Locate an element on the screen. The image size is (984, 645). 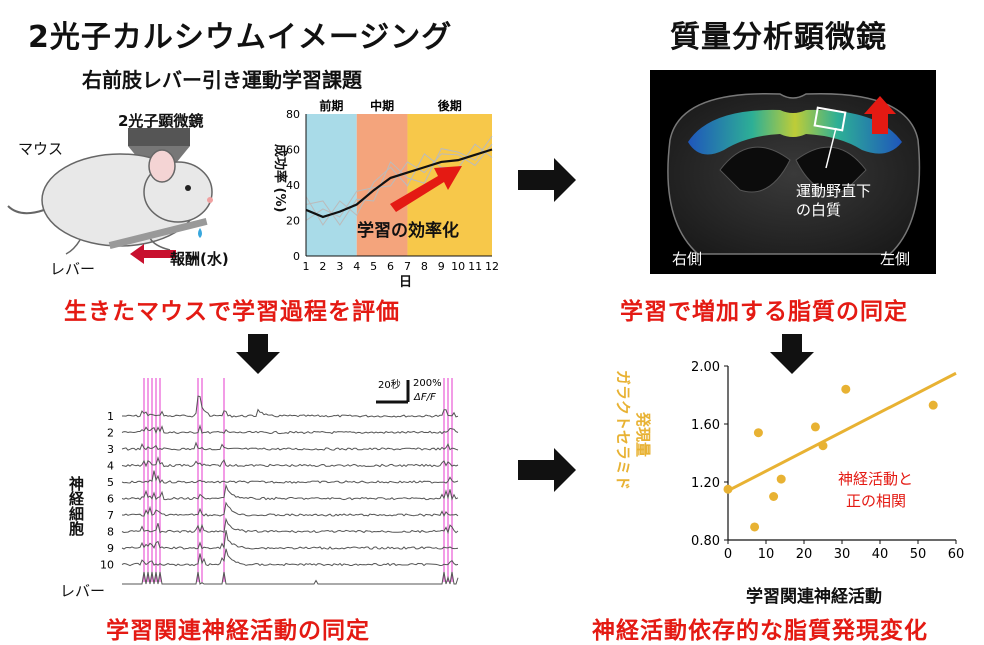
lever-label: レバー is located at coordinates (73, 269).